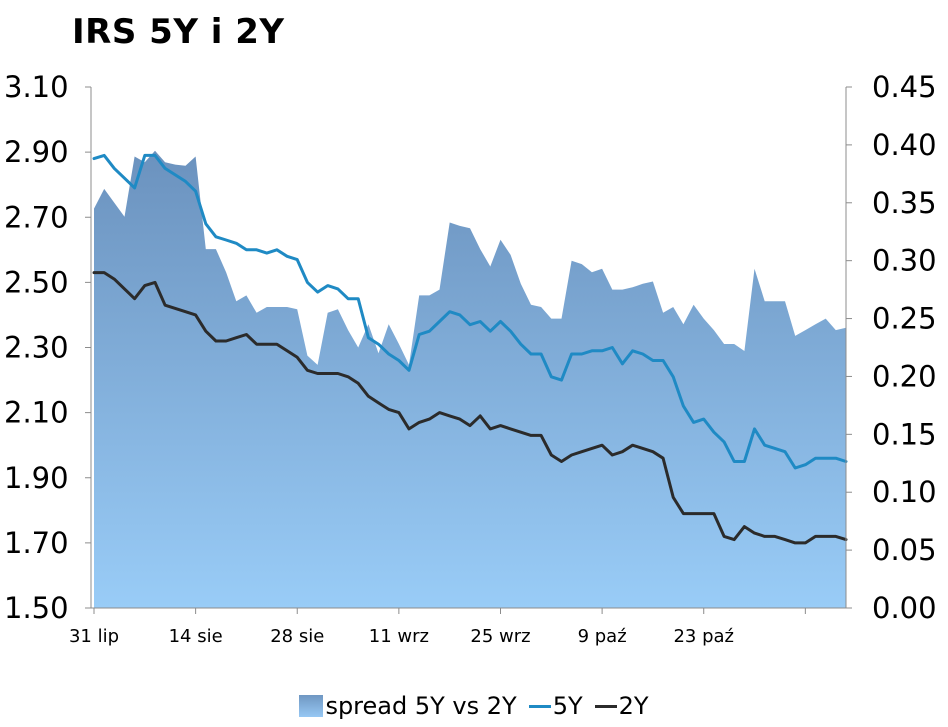  What do you see at coordinates (904, 376) in the screenshot?
I see `y-right-tick-label: 0.20` at bounding box center [904, 376].